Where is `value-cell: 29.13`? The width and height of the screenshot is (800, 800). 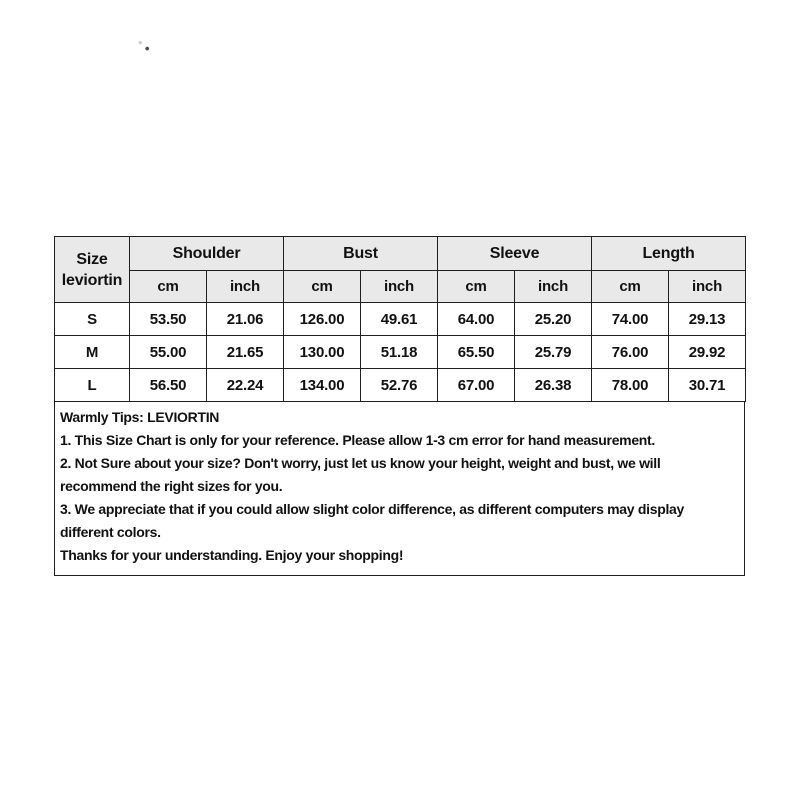
value-cell: 29.13 is located at coordinates (707, 319).